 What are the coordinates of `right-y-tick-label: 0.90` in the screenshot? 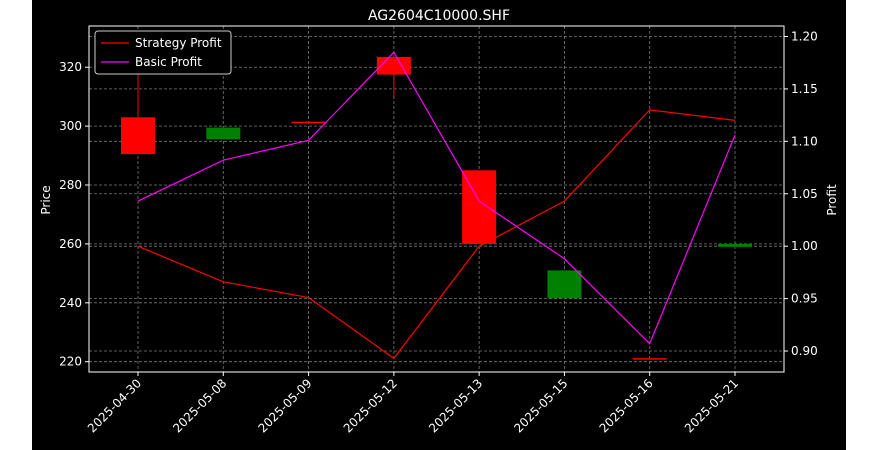 It's located at (804, 351).